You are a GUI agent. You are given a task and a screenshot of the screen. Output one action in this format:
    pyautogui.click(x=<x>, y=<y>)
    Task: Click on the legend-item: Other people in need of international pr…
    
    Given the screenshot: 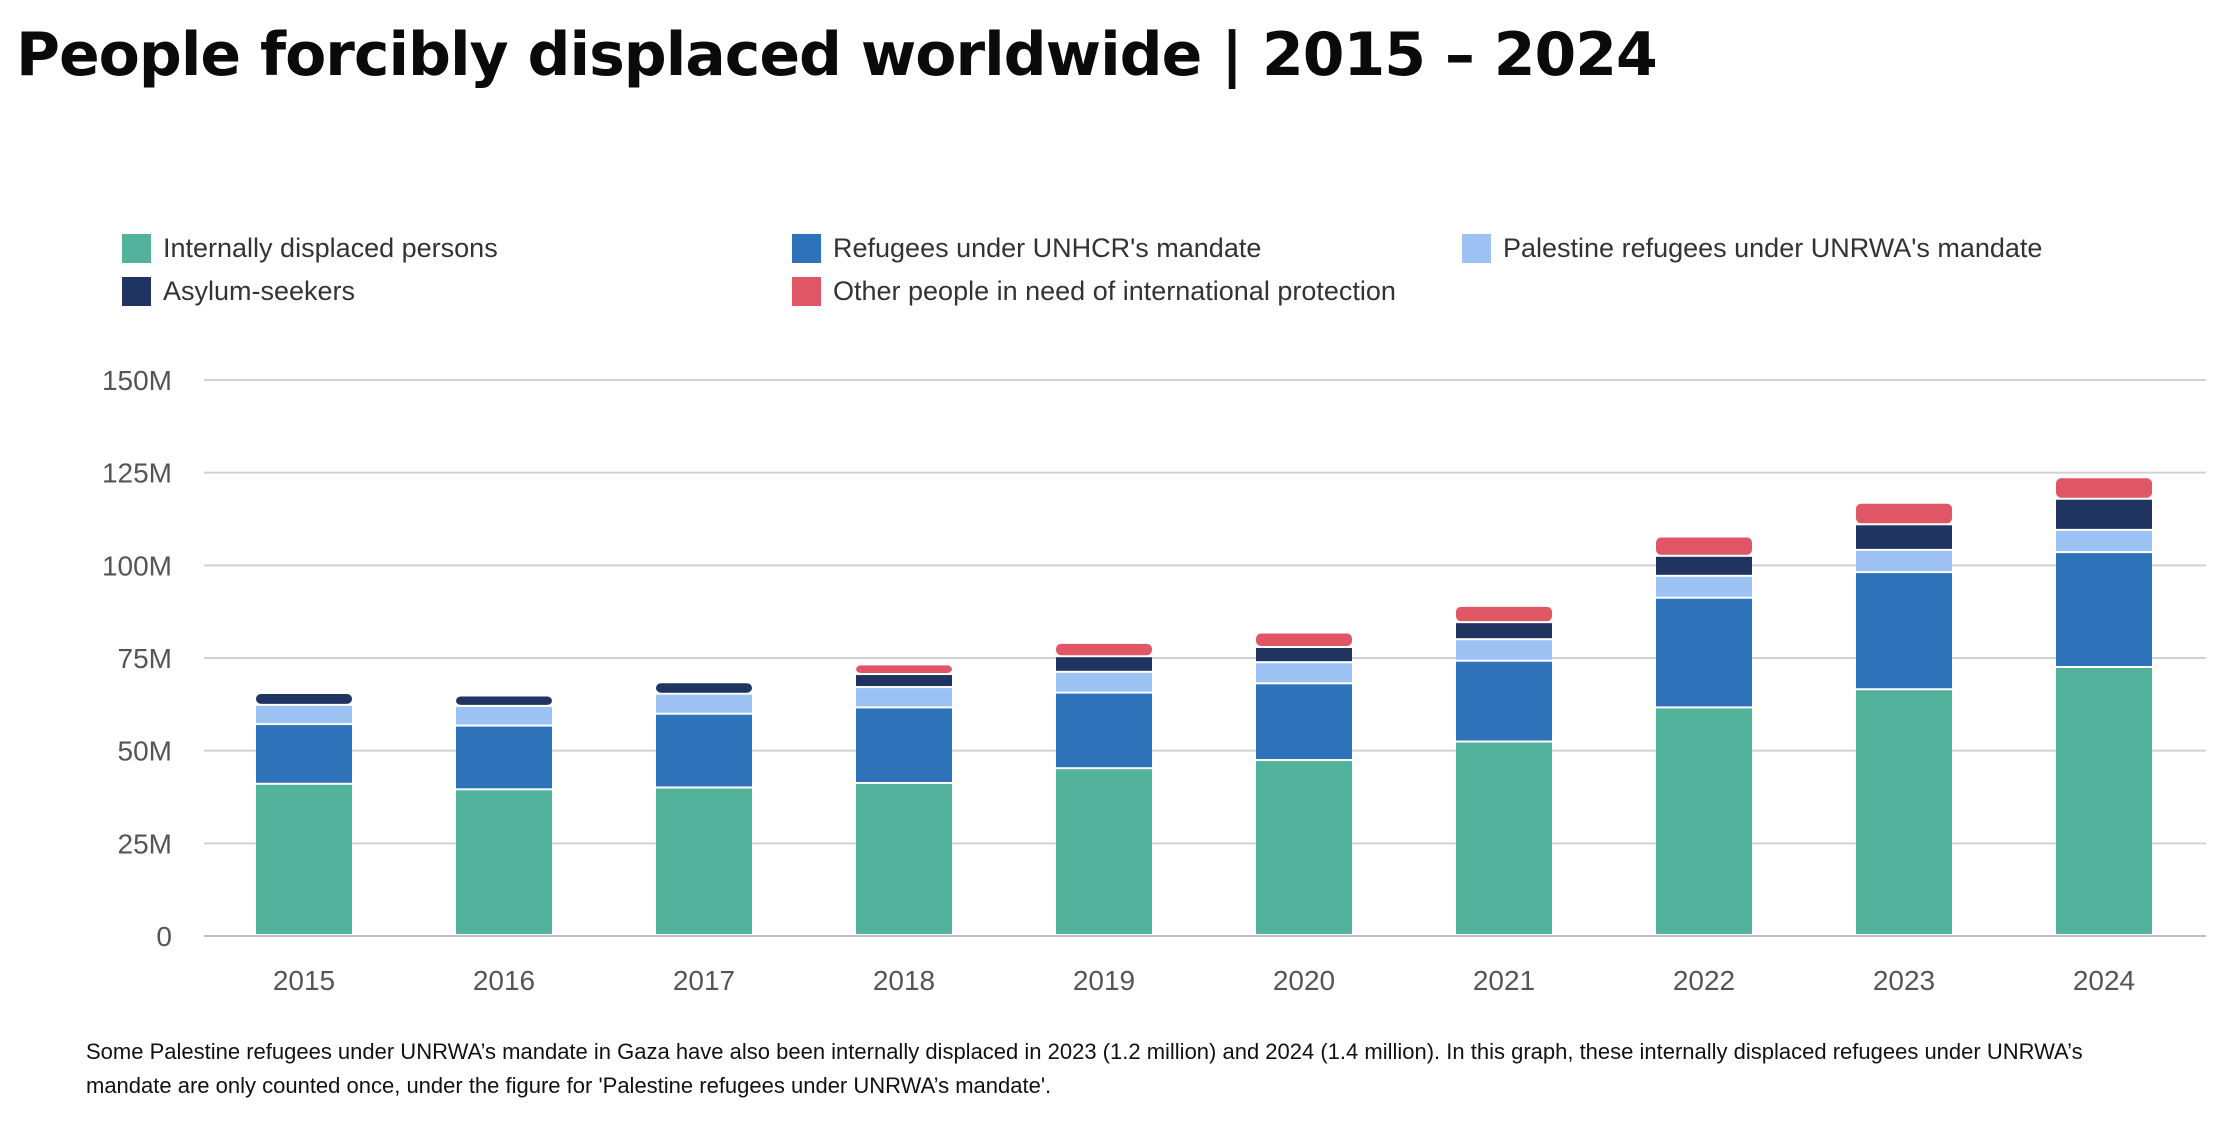 What is the action you would take?
    pyautogui.click(x=1094, y=291)
    